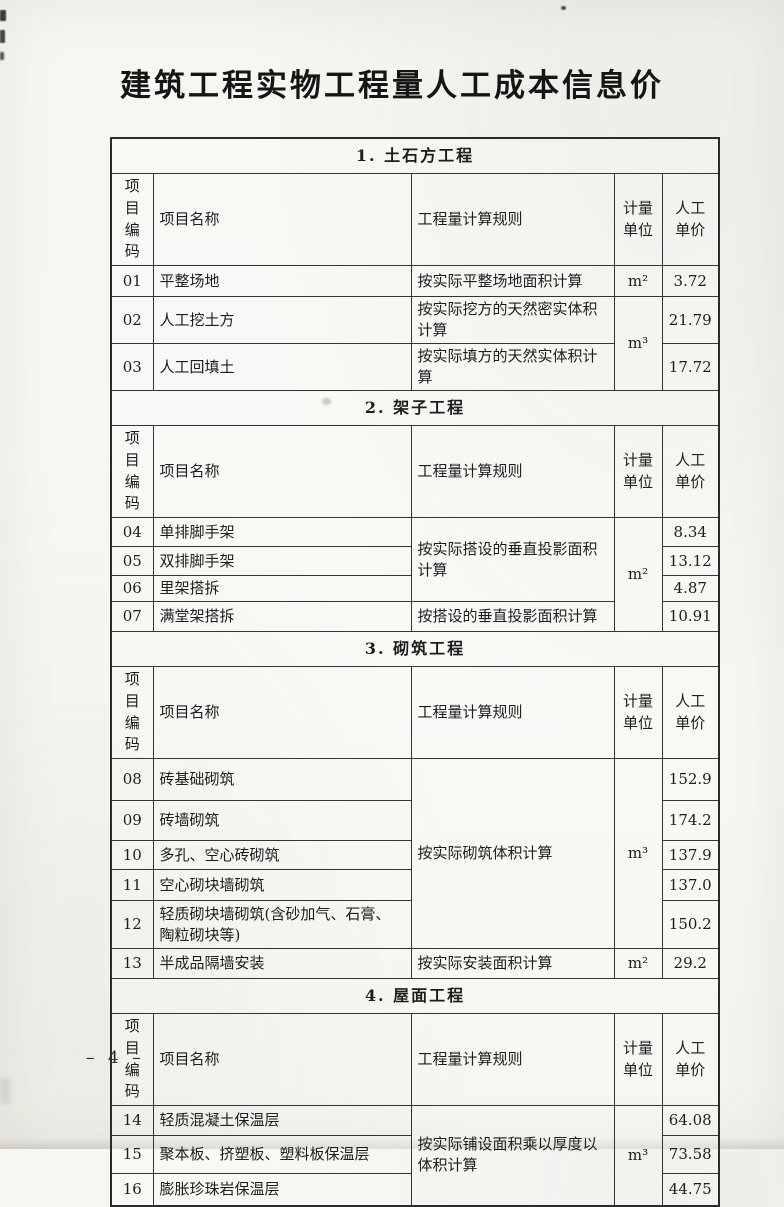 The height and width of the screenshot is (1207, 784). I want to click on cell-price: 4.87, so click(690, 588).